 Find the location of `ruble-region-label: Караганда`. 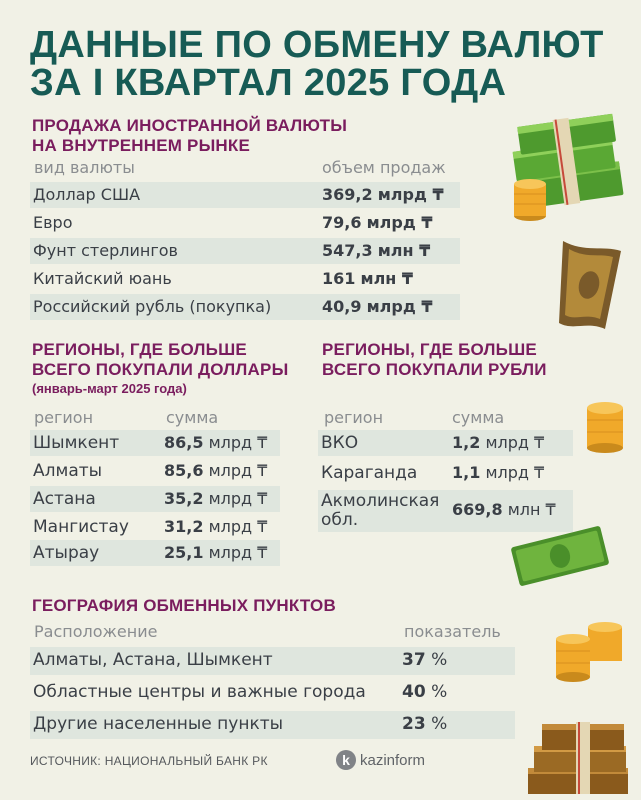

ruble-region-label: Караганда is located at coordinates (369, 473).